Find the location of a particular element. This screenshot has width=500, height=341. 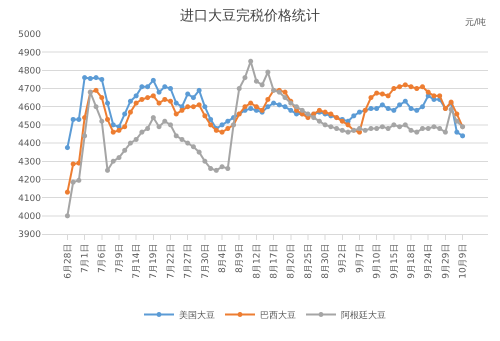

x-tick-label: 9月24日 is located at coordinates (429, 261).